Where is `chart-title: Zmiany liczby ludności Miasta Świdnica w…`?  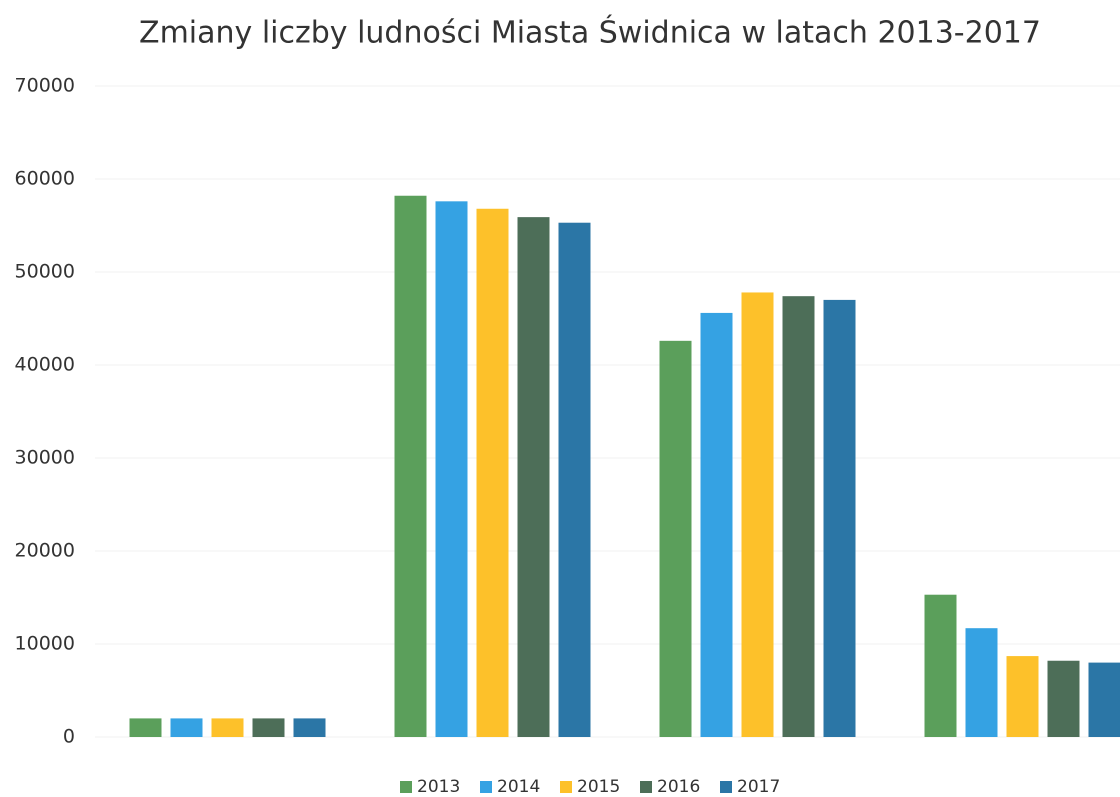 chart-title: Zmiany liczby ludności Miasta Świdnica w… is located at coordinates (590, 32).